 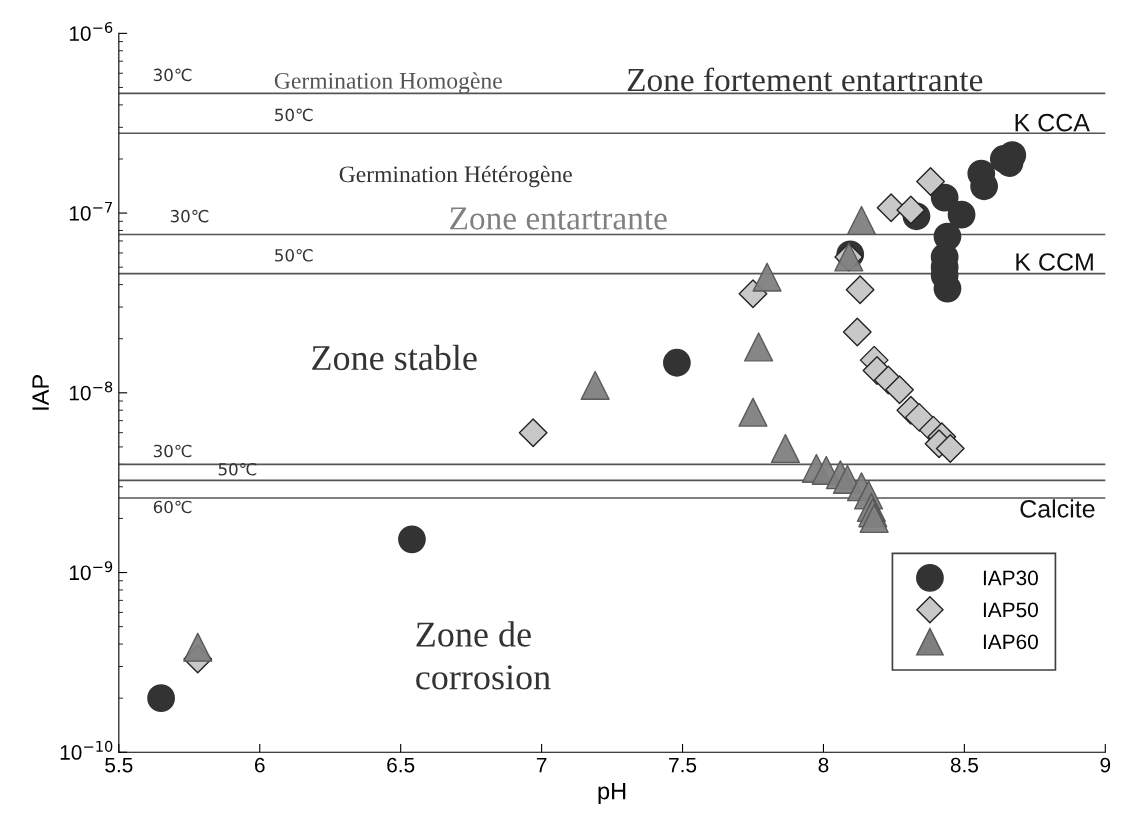 What do you see at coordinates (40, 392) in the screenshot?
I see `y-axis-title: IAP` at bounding box center [40, 392].